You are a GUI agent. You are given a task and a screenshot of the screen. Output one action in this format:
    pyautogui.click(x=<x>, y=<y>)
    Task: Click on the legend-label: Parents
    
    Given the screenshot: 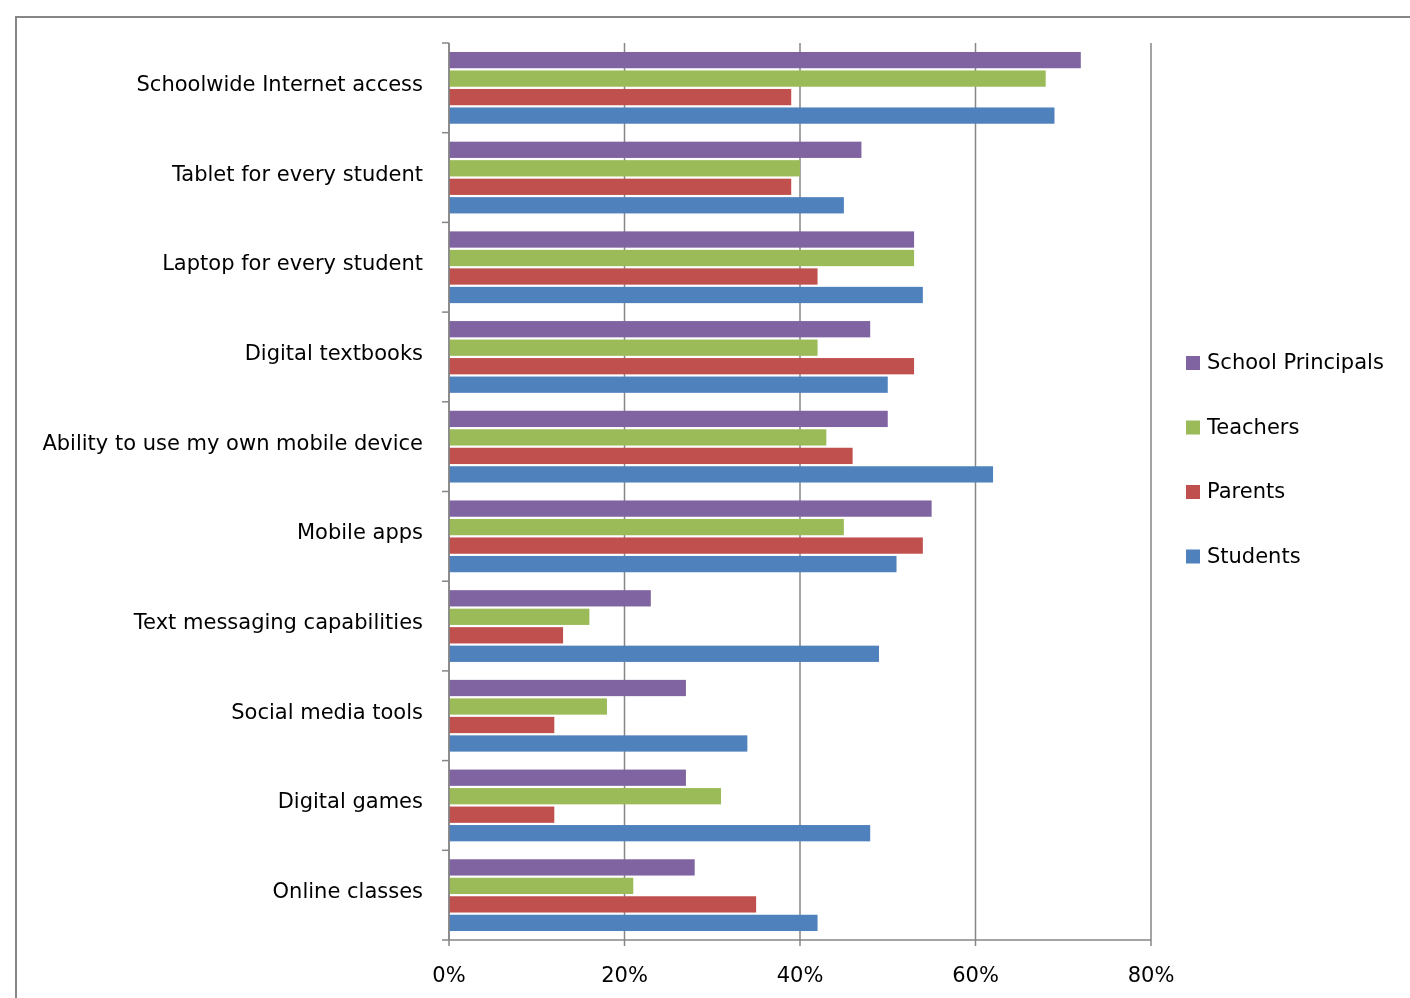 What is the action you would take?
    pyautogui.click(x=1246, y=491)
    